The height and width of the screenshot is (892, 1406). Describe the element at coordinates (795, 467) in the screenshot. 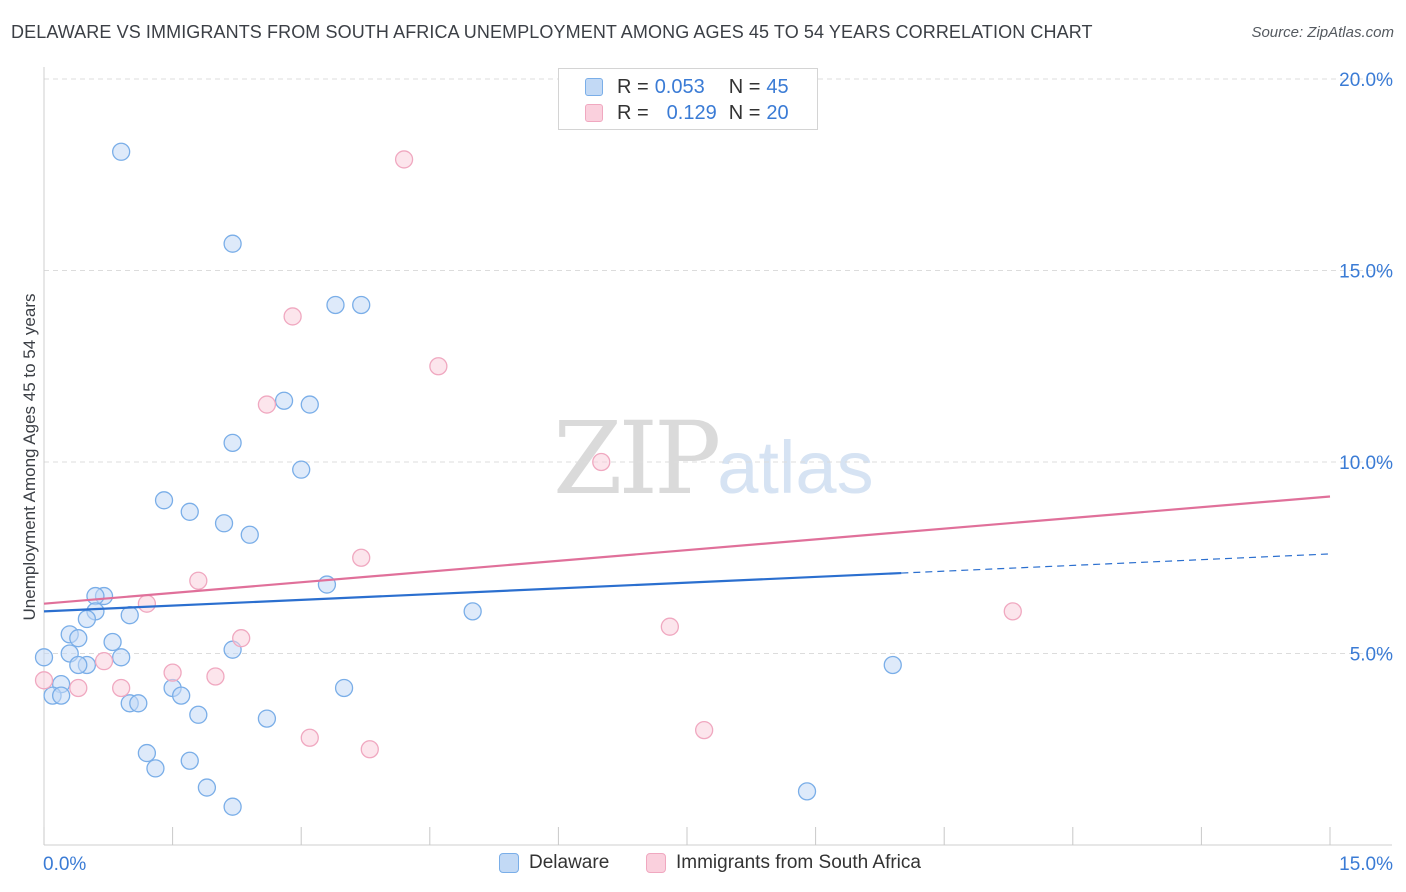

I see `watermark-atlas: atlas` at that location.